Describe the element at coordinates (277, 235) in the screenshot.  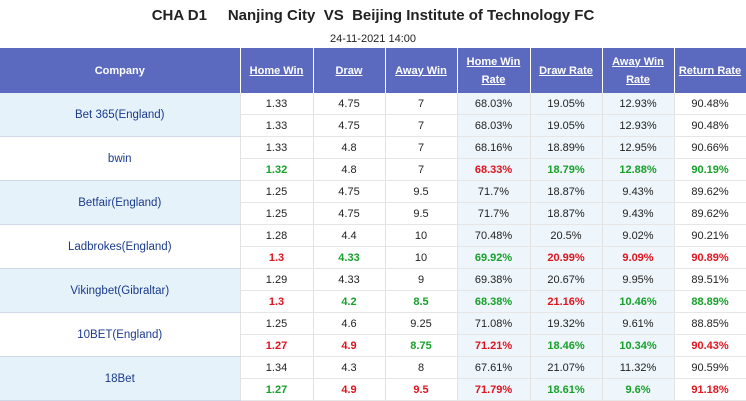
I see `odds-cell: 1.28` at that location.